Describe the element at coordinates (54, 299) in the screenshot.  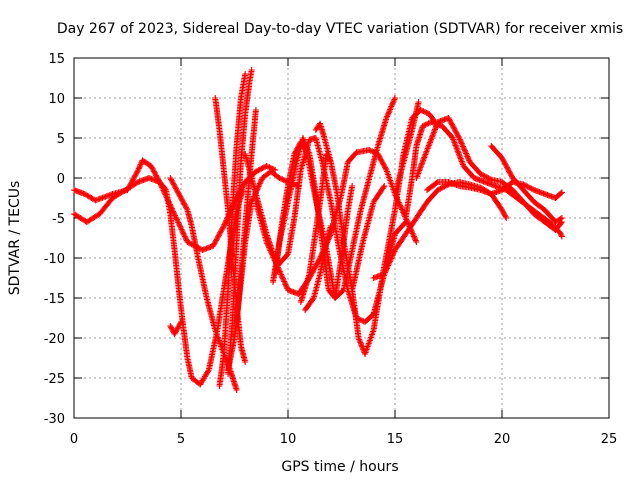
I see `y-tick-label: -15` at that location.